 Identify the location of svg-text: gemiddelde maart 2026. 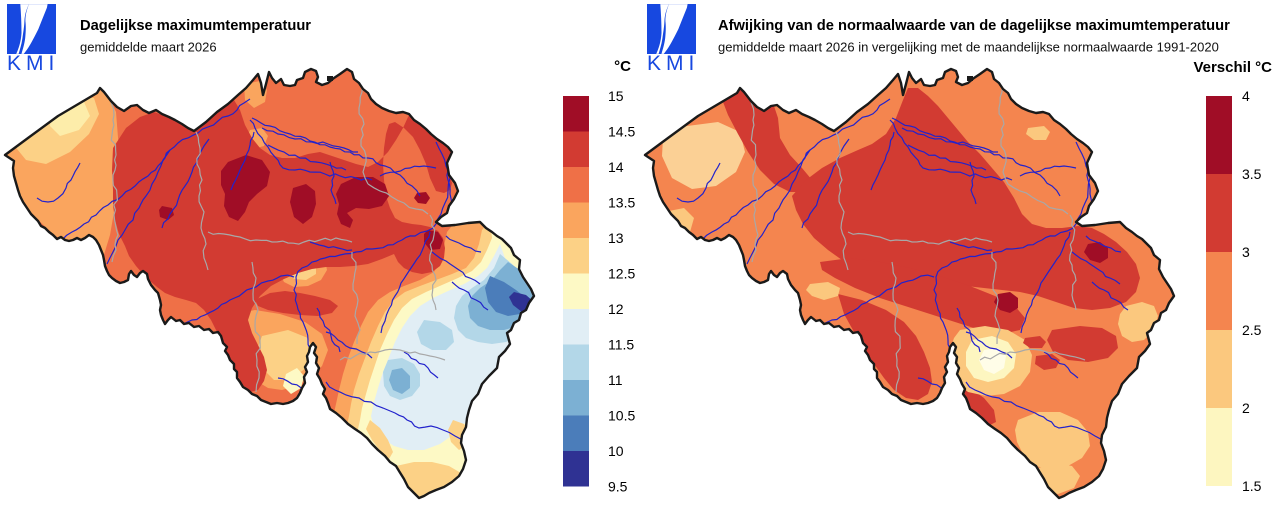
(148, 47).